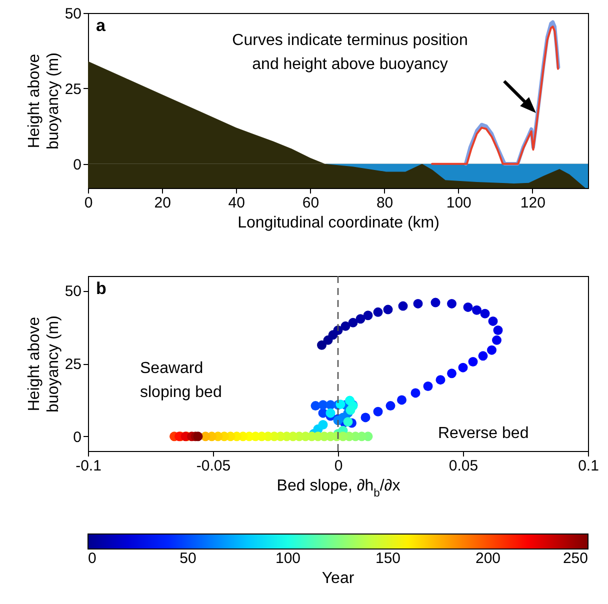  What do you see at coordinates (181, 380) in the screenshot?
I see `annotation: Seaward sloping bed` at bounding box center [181, 380].